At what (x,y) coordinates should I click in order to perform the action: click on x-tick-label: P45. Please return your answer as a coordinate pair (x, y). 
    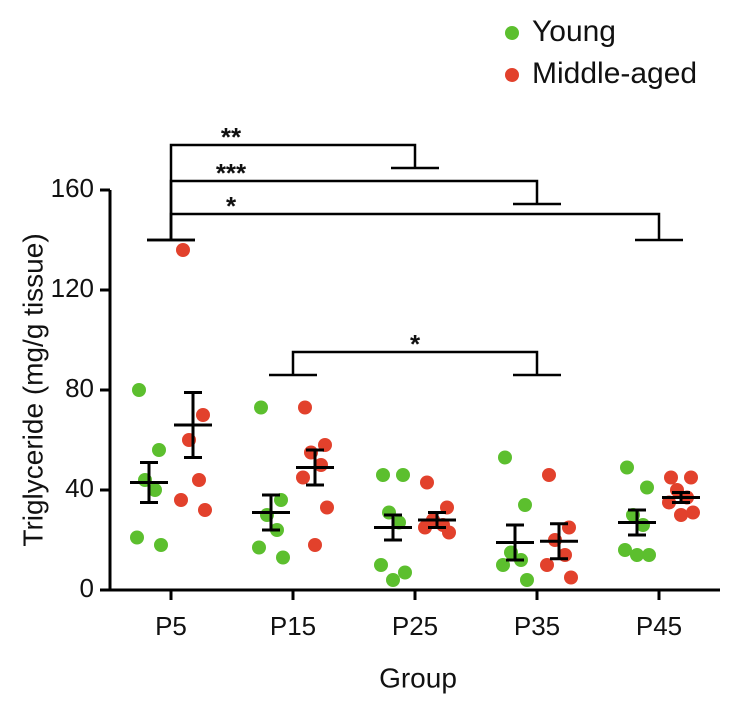
    Looking at the image, I should click on (659, 626).